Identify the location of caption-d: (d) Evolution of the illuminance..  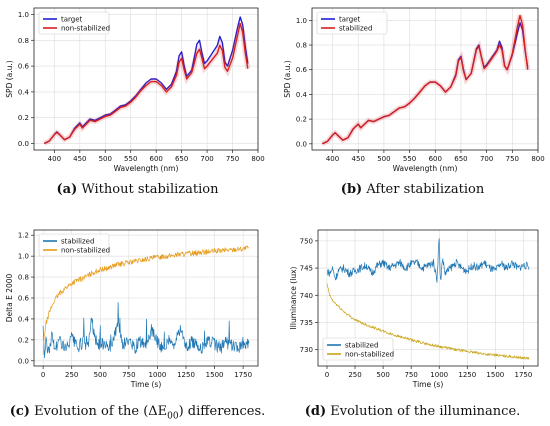
(412, 411).